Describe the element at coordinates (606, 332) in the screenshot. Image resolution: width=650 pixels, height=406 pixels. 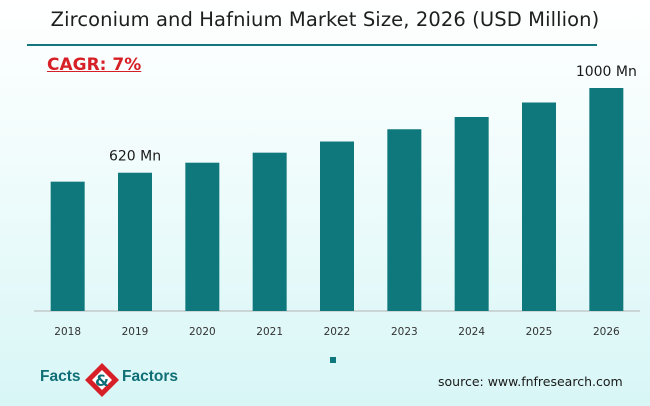
I see `x-tick-label-2026: 2026` at that location.